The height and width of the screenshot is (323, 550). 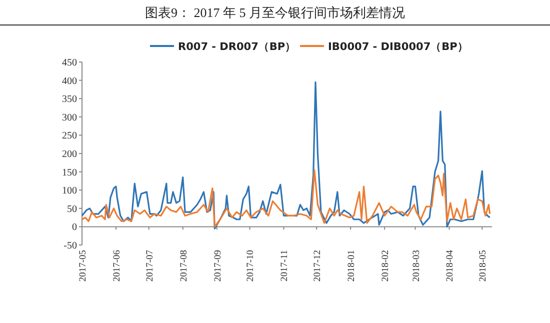 What do you see at coordinates (275, 12) in the screenshot?
I see `chart-title: 图表9： 2017 年 5 月至今银行间市场利差情况` at bounding box center [275, 12].